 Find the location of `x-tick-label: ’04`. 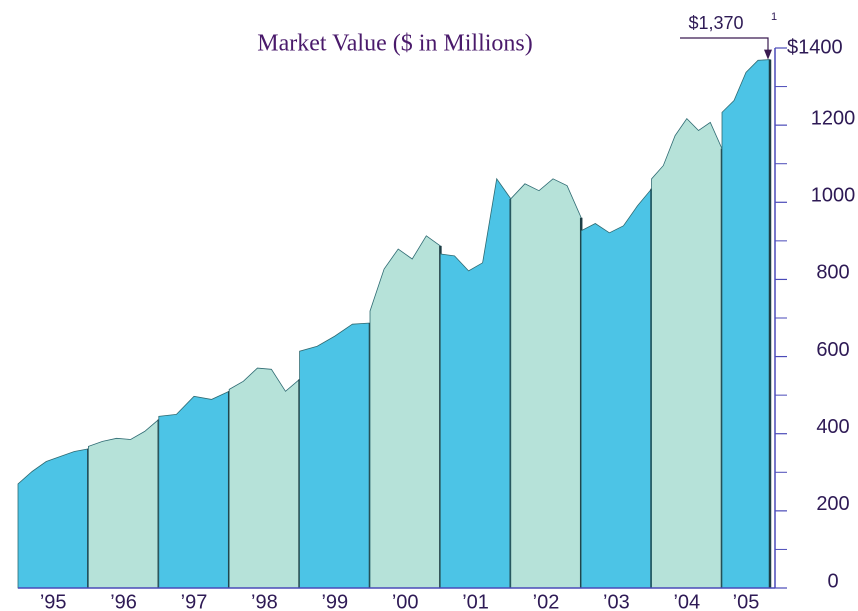

x-tick-label: ’04 is located at coordinates (686, 601).